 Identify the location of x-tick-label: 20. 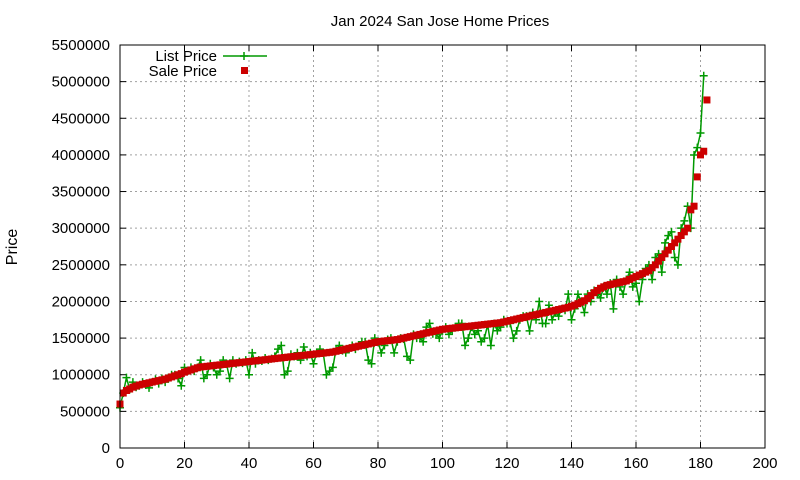
(184, 463).